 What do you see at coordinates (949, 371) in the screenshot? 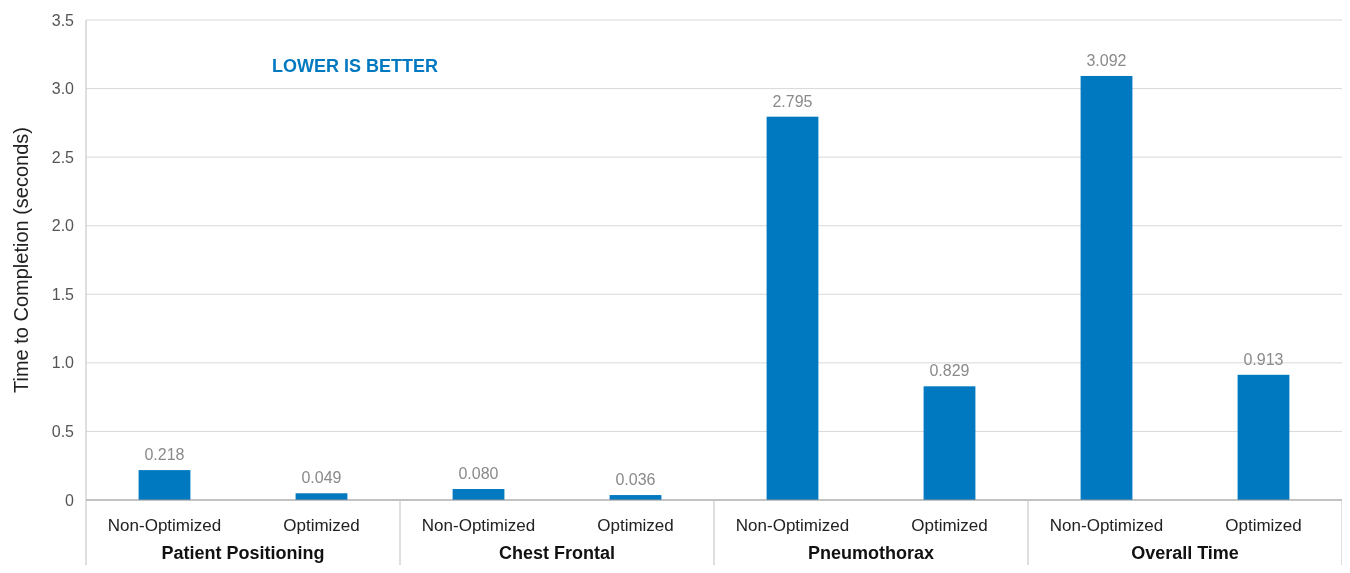
I see `data-label: 0.829` at bounding box center [949, 371].